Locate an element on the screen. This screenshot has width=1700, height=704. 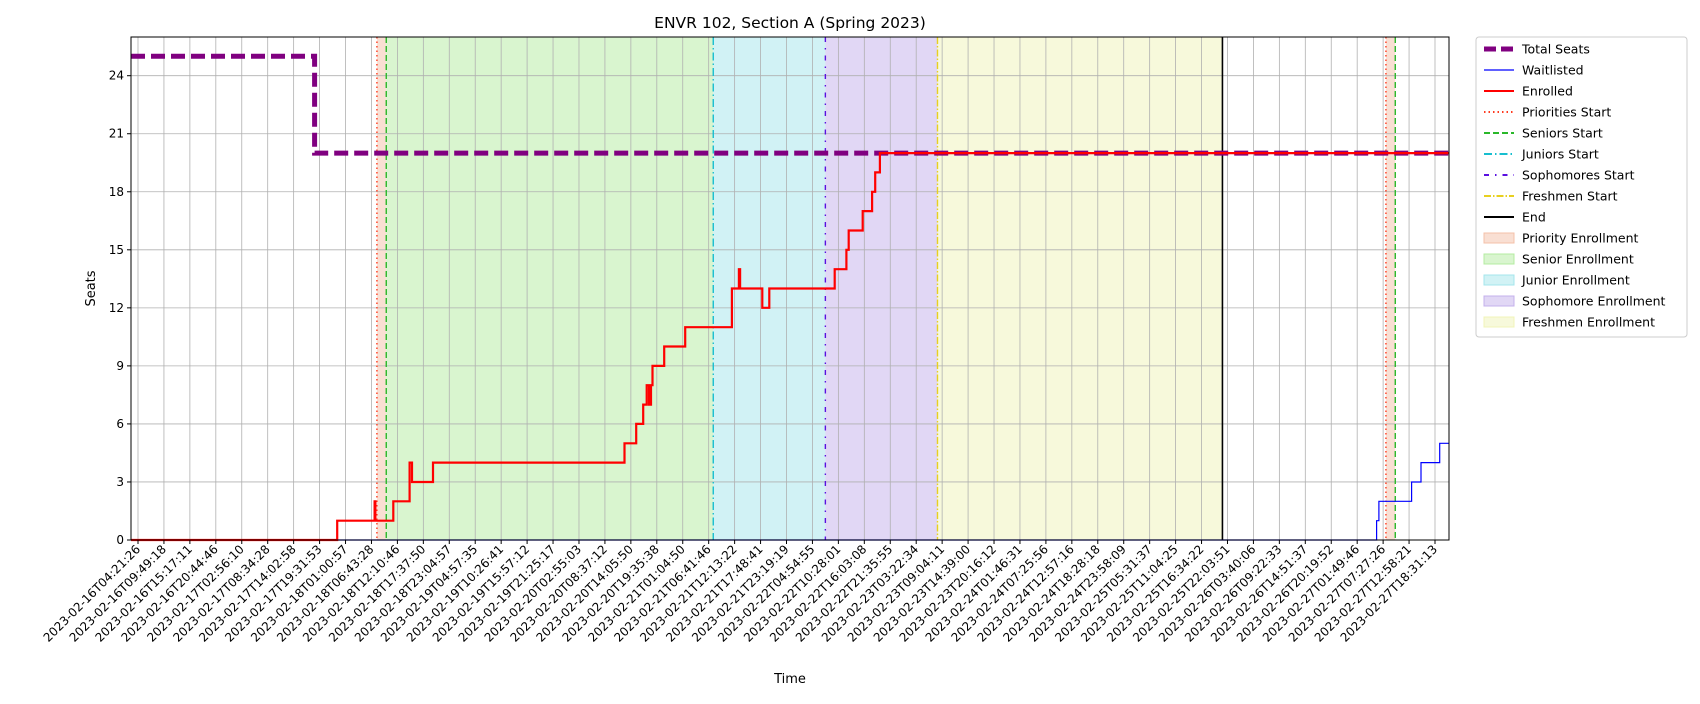
legend-frame is located at coordinates (1581, 187).